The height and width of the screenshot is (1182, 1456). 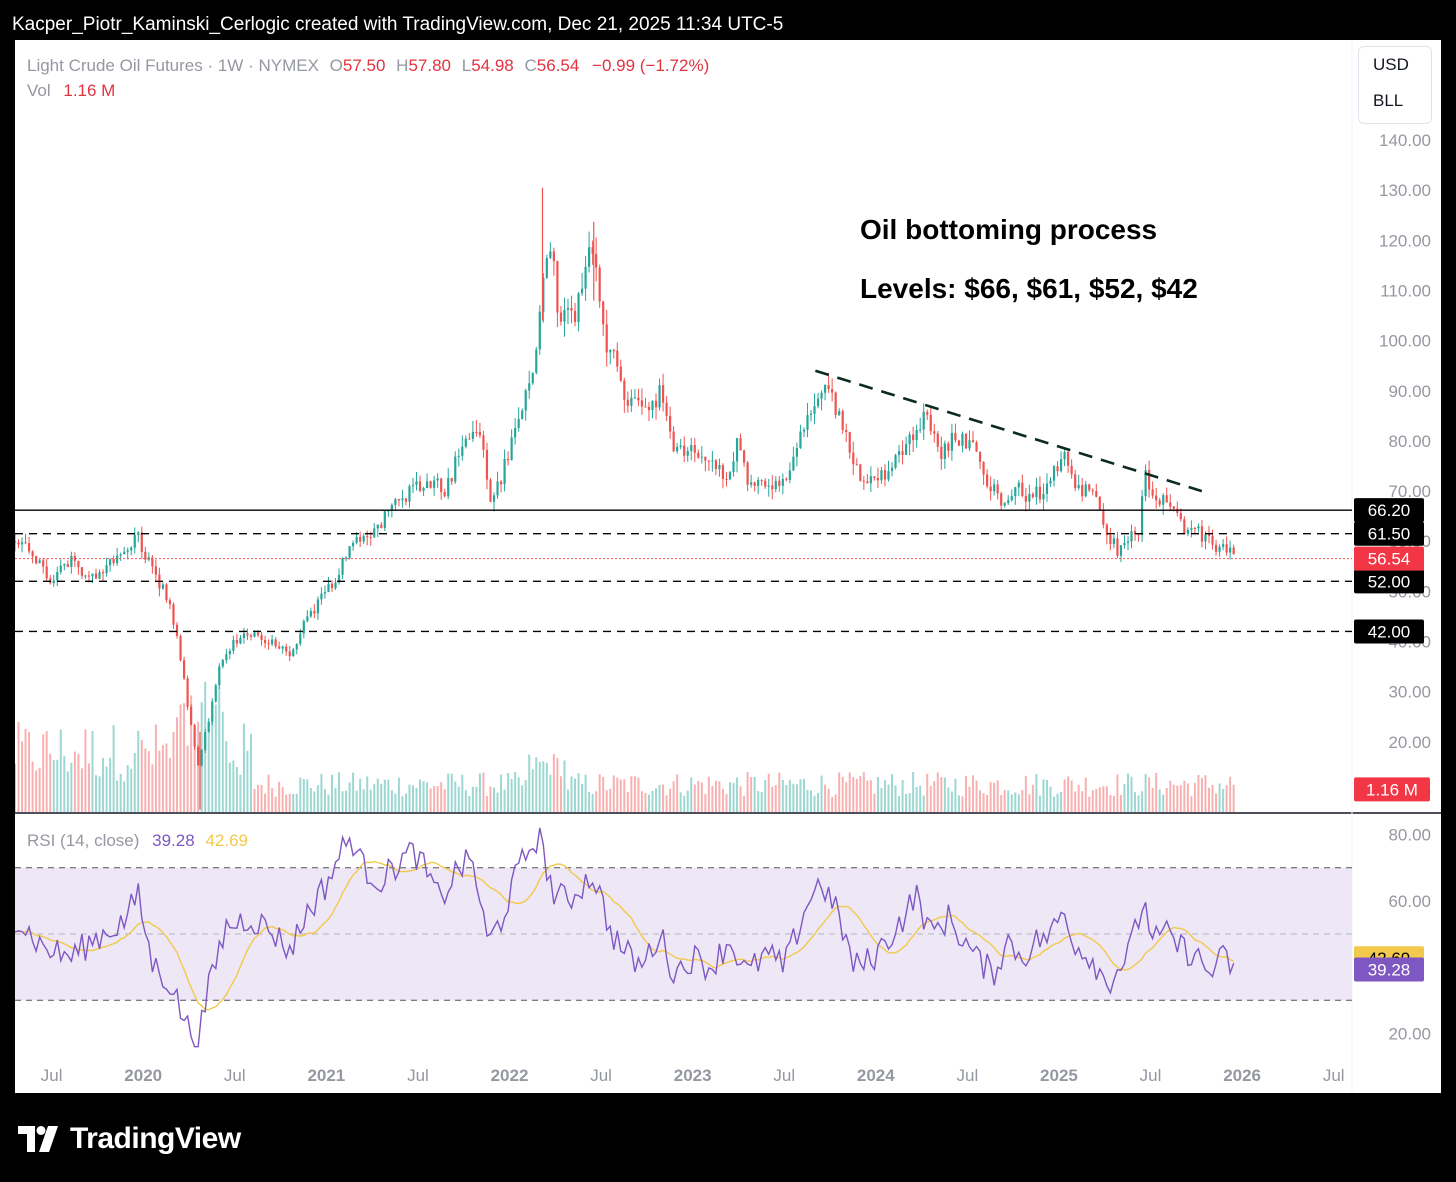 What do you see at coordinates (1029, 288) in the screenshot?
I see `annotation-levels: Levels: $66, $61, $52, $42` at bounding box center [1029, 288].